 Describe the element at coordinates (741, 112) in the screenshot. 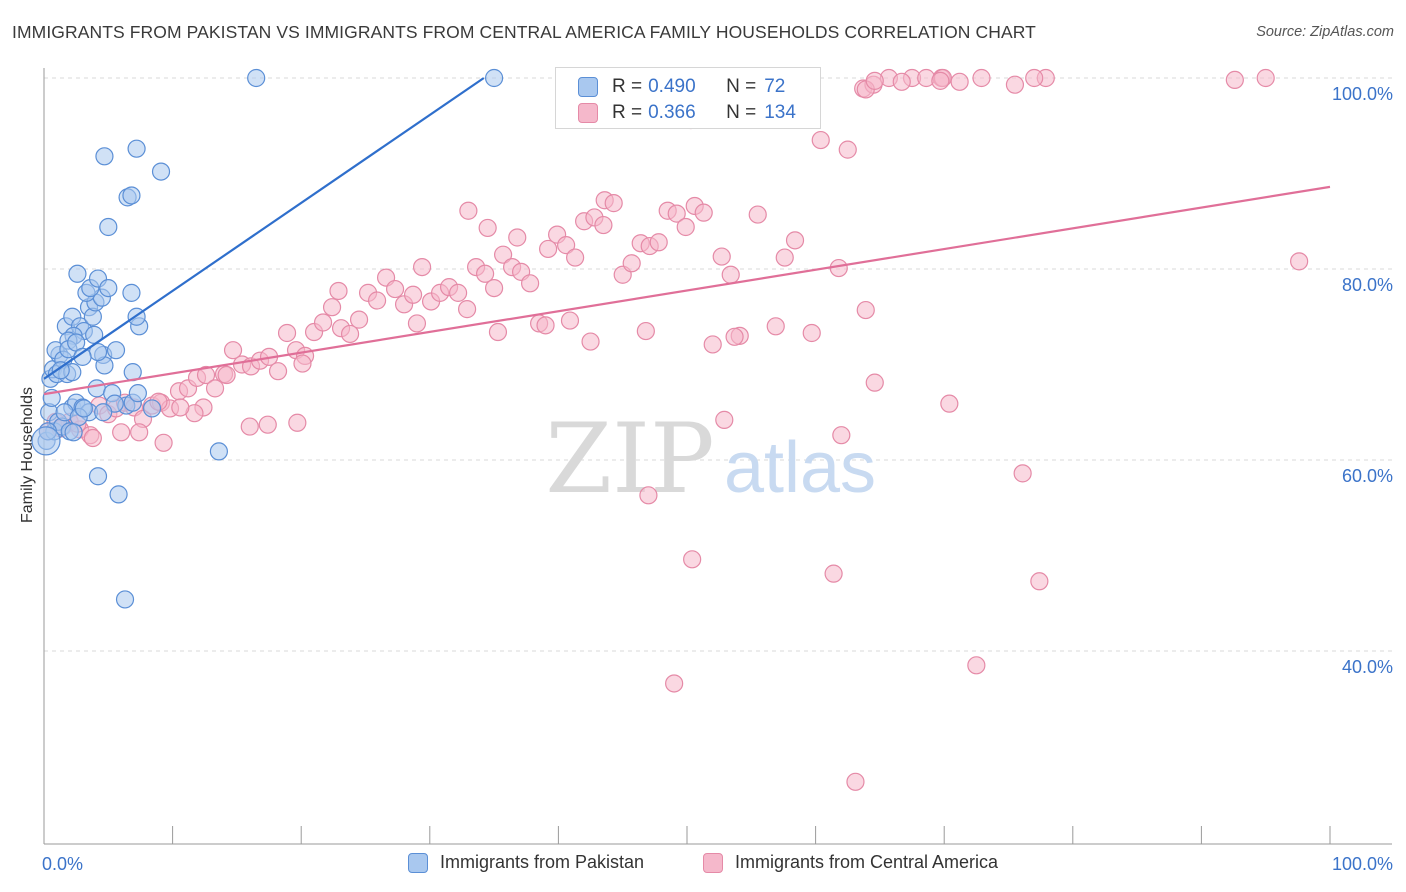

I see `legend-n-label: N =` at that location.